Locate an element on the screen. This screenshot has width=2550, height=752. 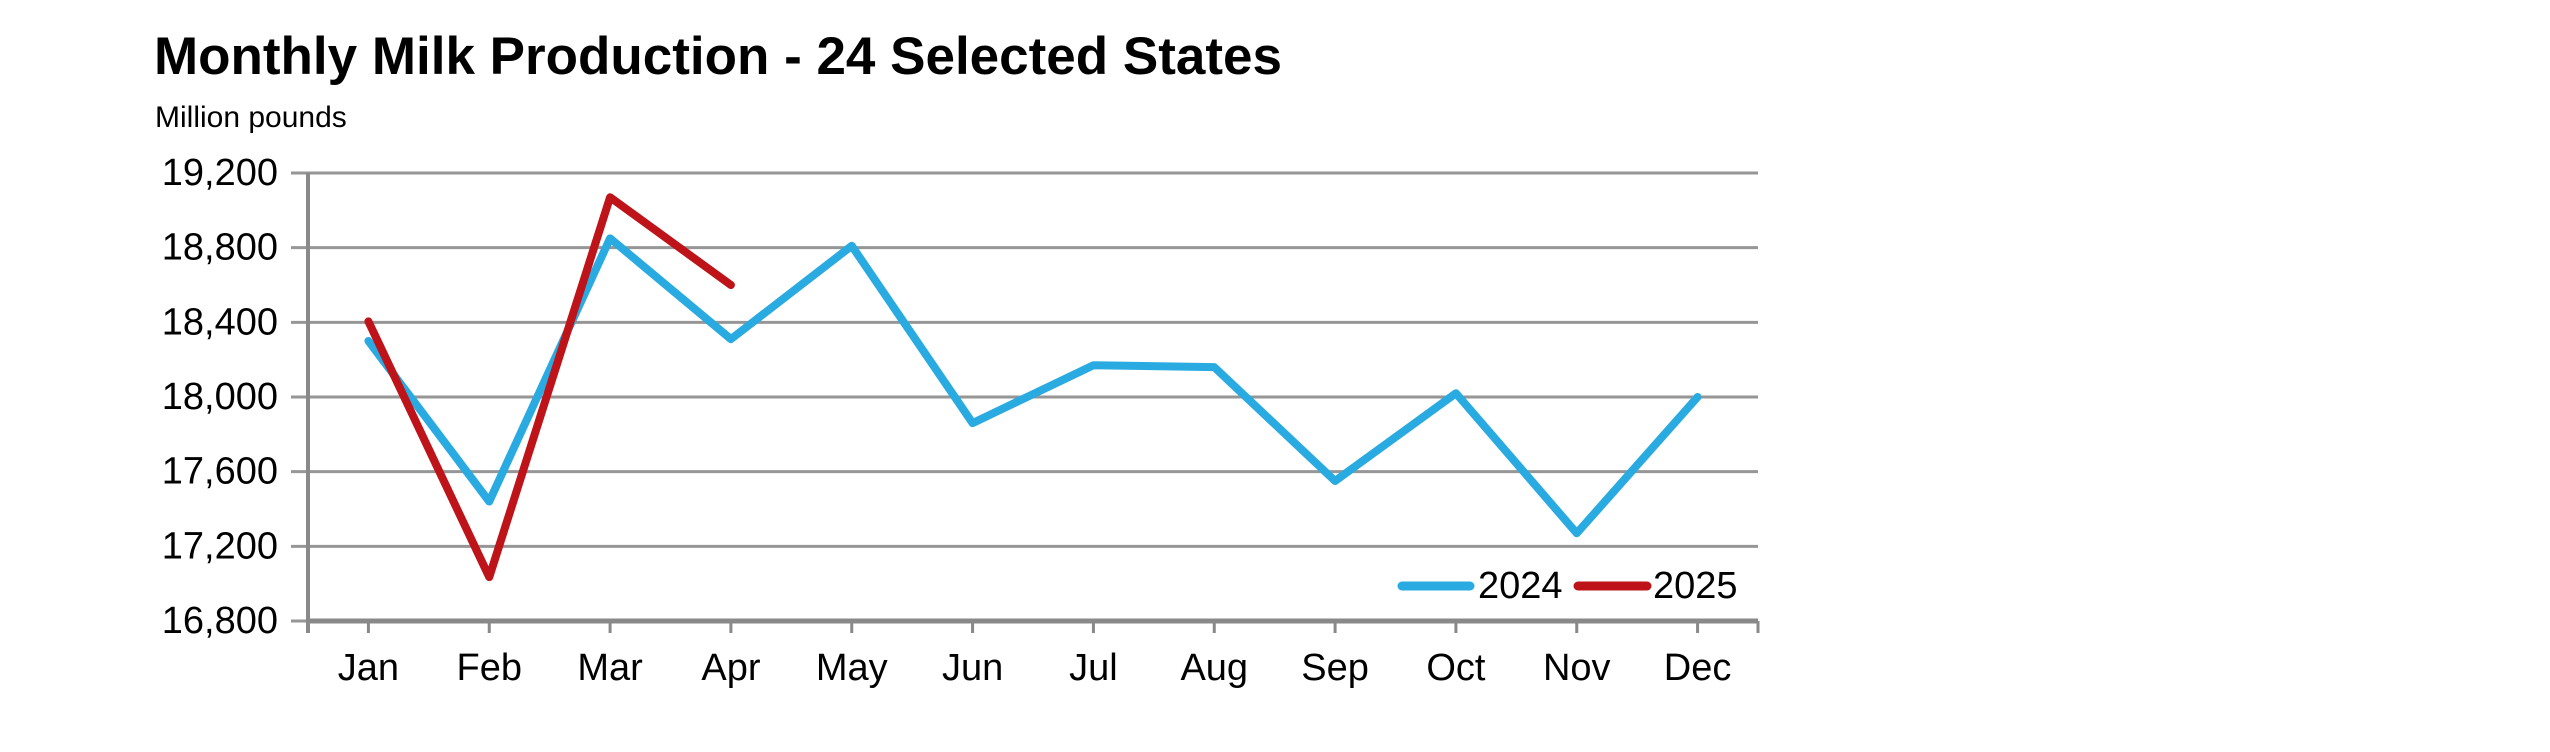
y-axis-label: 18,000 is located at coordinates (220, 397).